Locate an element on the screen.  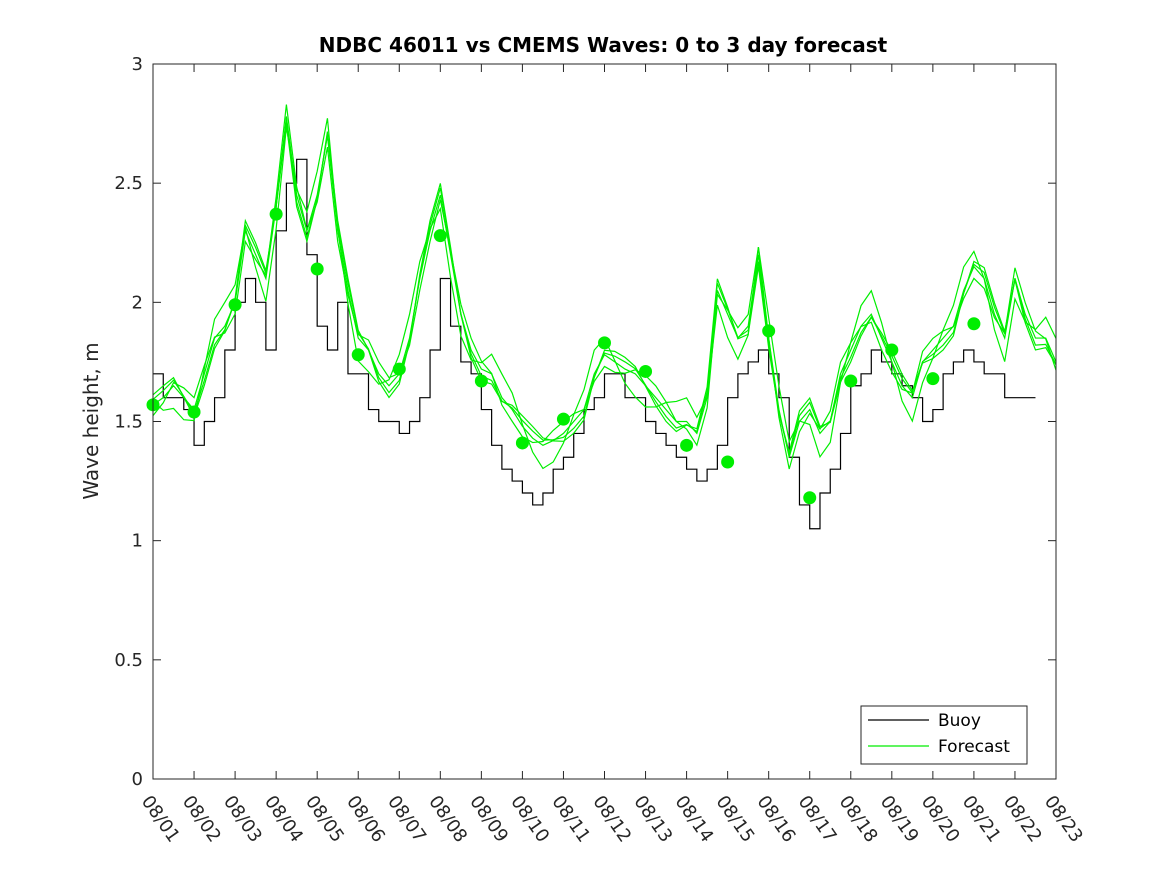
legend-buoy-label: Buoy is located at coordinates (959, 721).